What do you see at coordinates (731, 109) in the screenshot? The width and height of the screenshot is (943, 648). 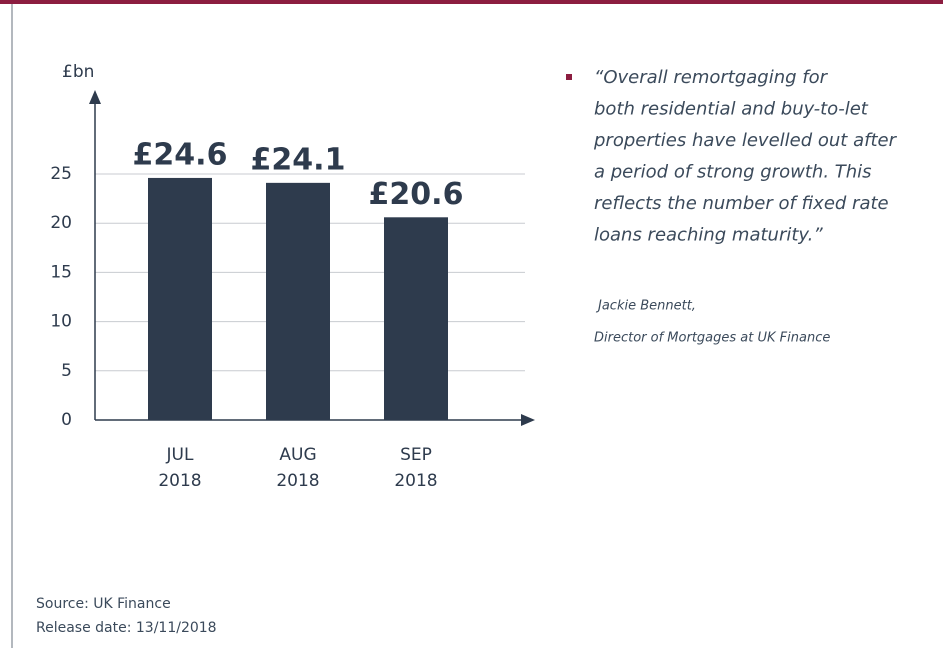 I see `quote-line: both residential and buy-to-let` at bounding box center [731, 109].